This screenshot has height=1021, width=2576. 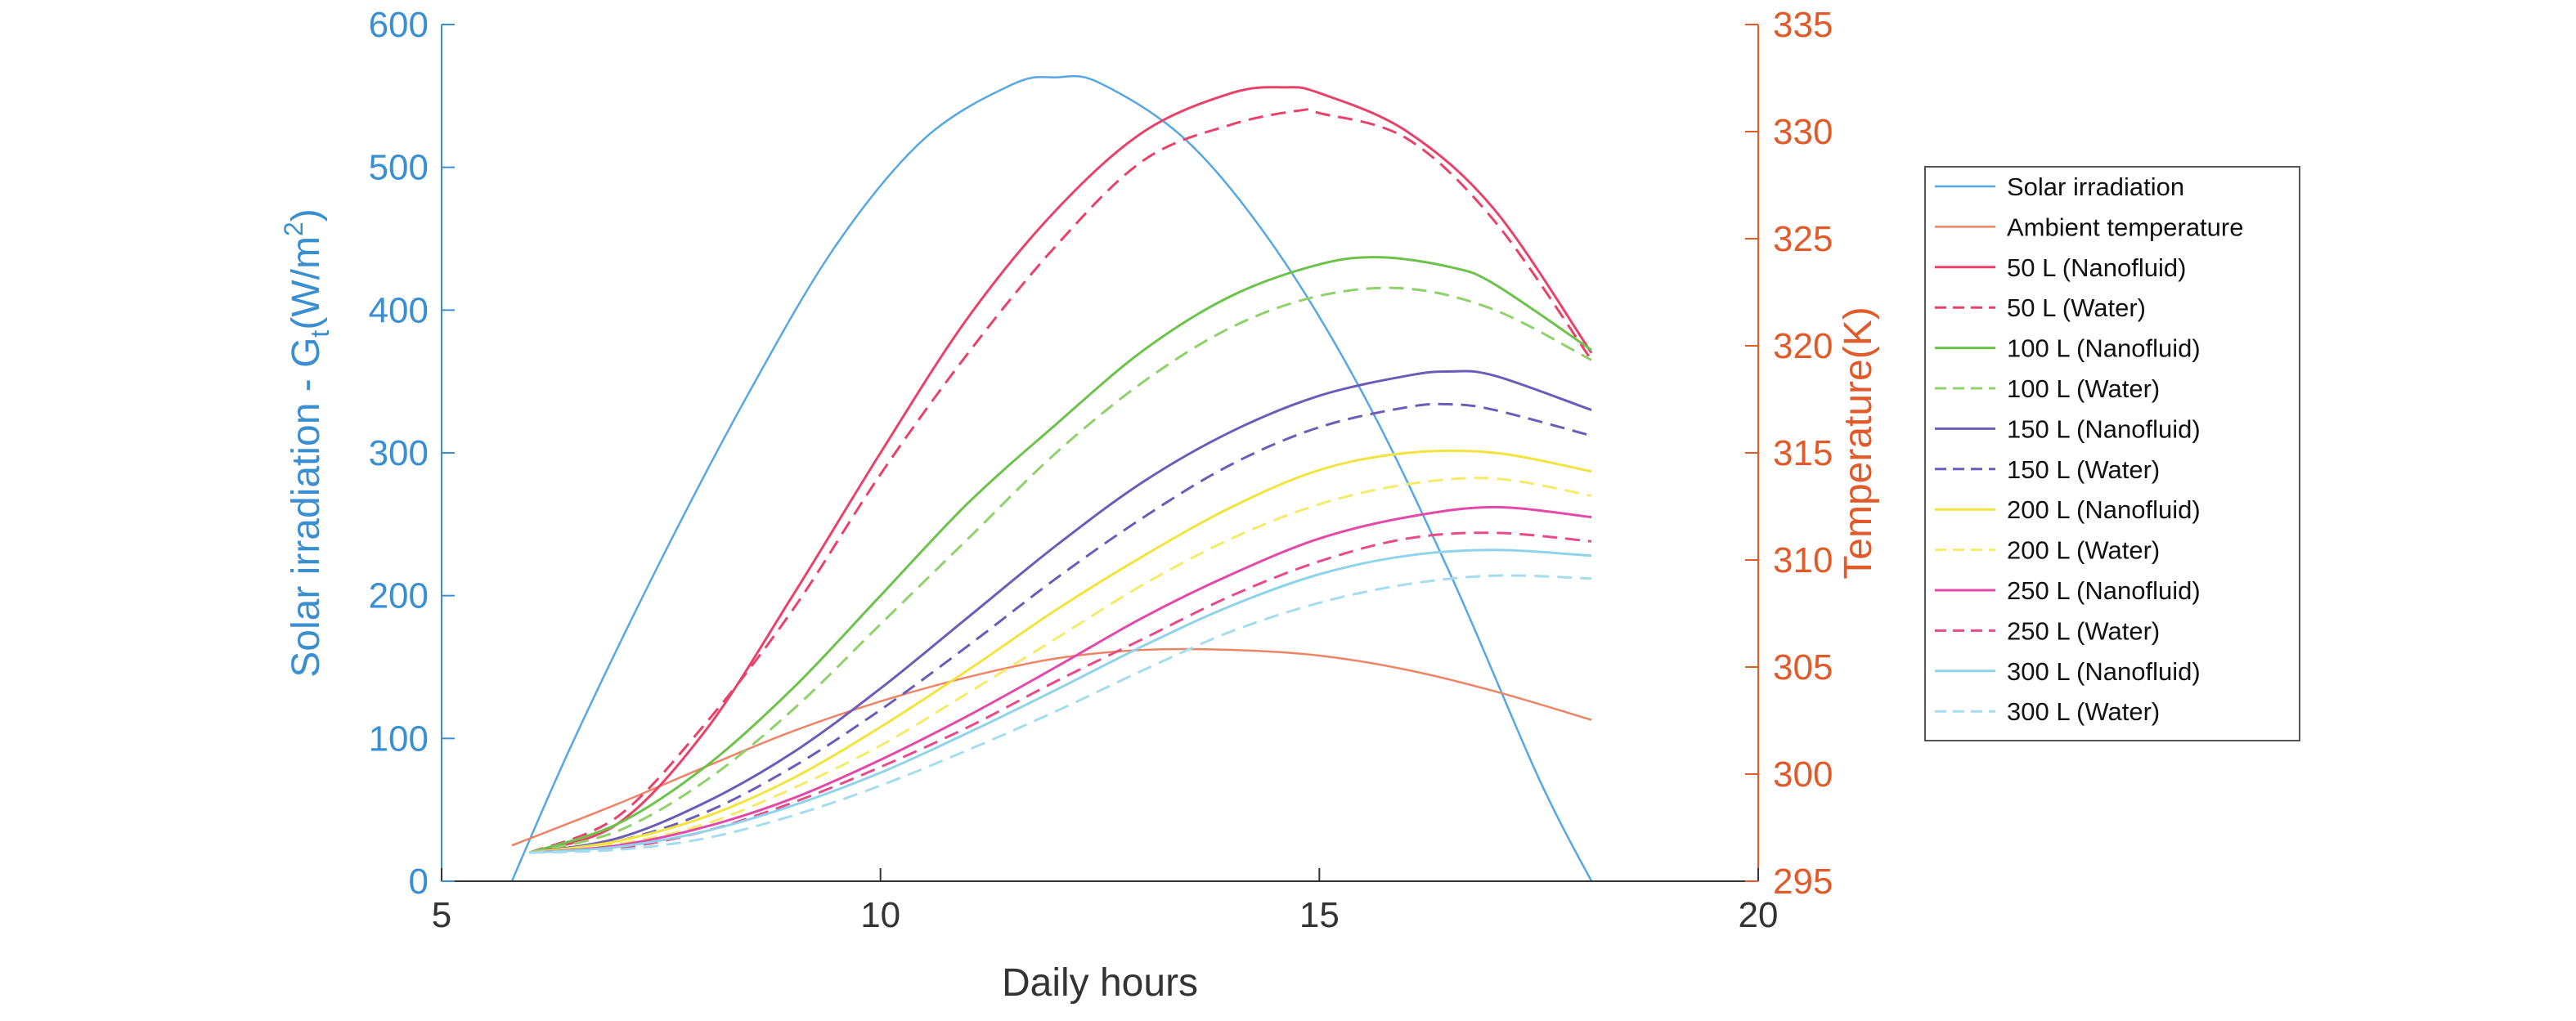 I want to click on x-tick-label: 15, so click(x=1320, y=915).